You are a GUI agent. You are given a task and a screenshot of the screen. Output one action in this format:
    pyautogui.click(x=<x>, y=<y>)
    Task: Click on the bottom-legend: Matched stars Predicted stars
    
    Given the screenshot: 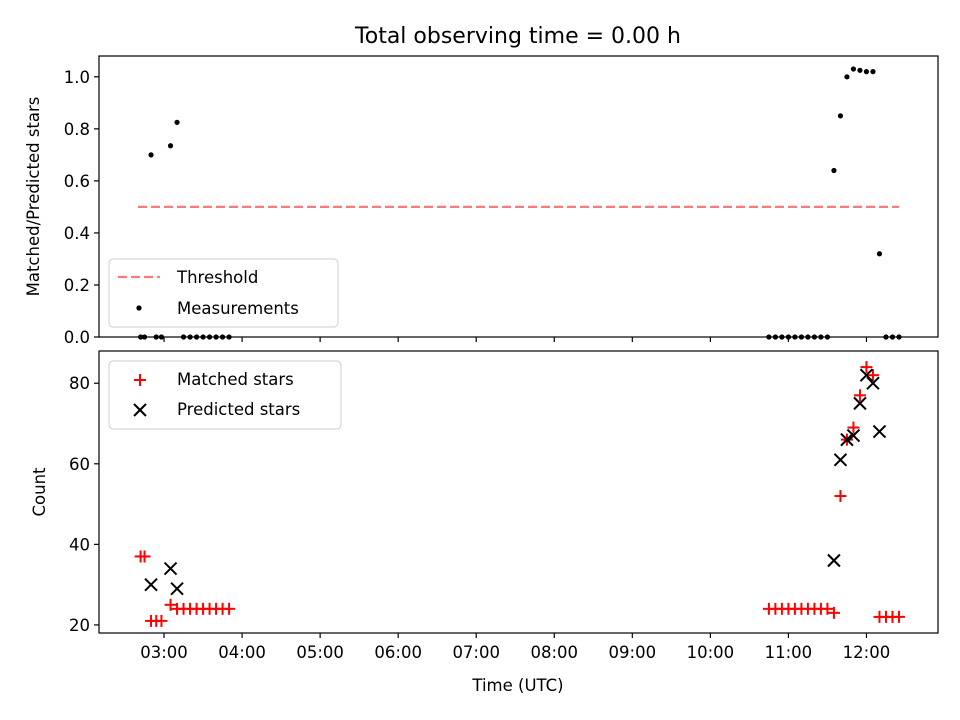 What is the action you would take?
    pyautogui.click(x=225, y=395)
    